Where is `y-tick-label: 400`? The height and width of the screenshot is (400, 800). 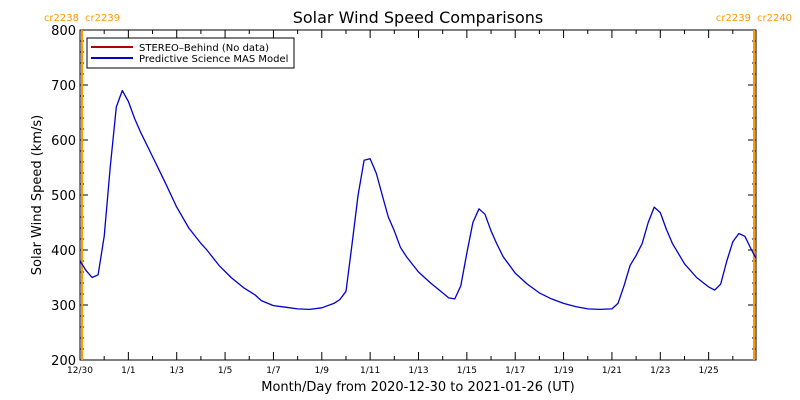
y-tick-label: 400 is located at coordinates (63, 251).